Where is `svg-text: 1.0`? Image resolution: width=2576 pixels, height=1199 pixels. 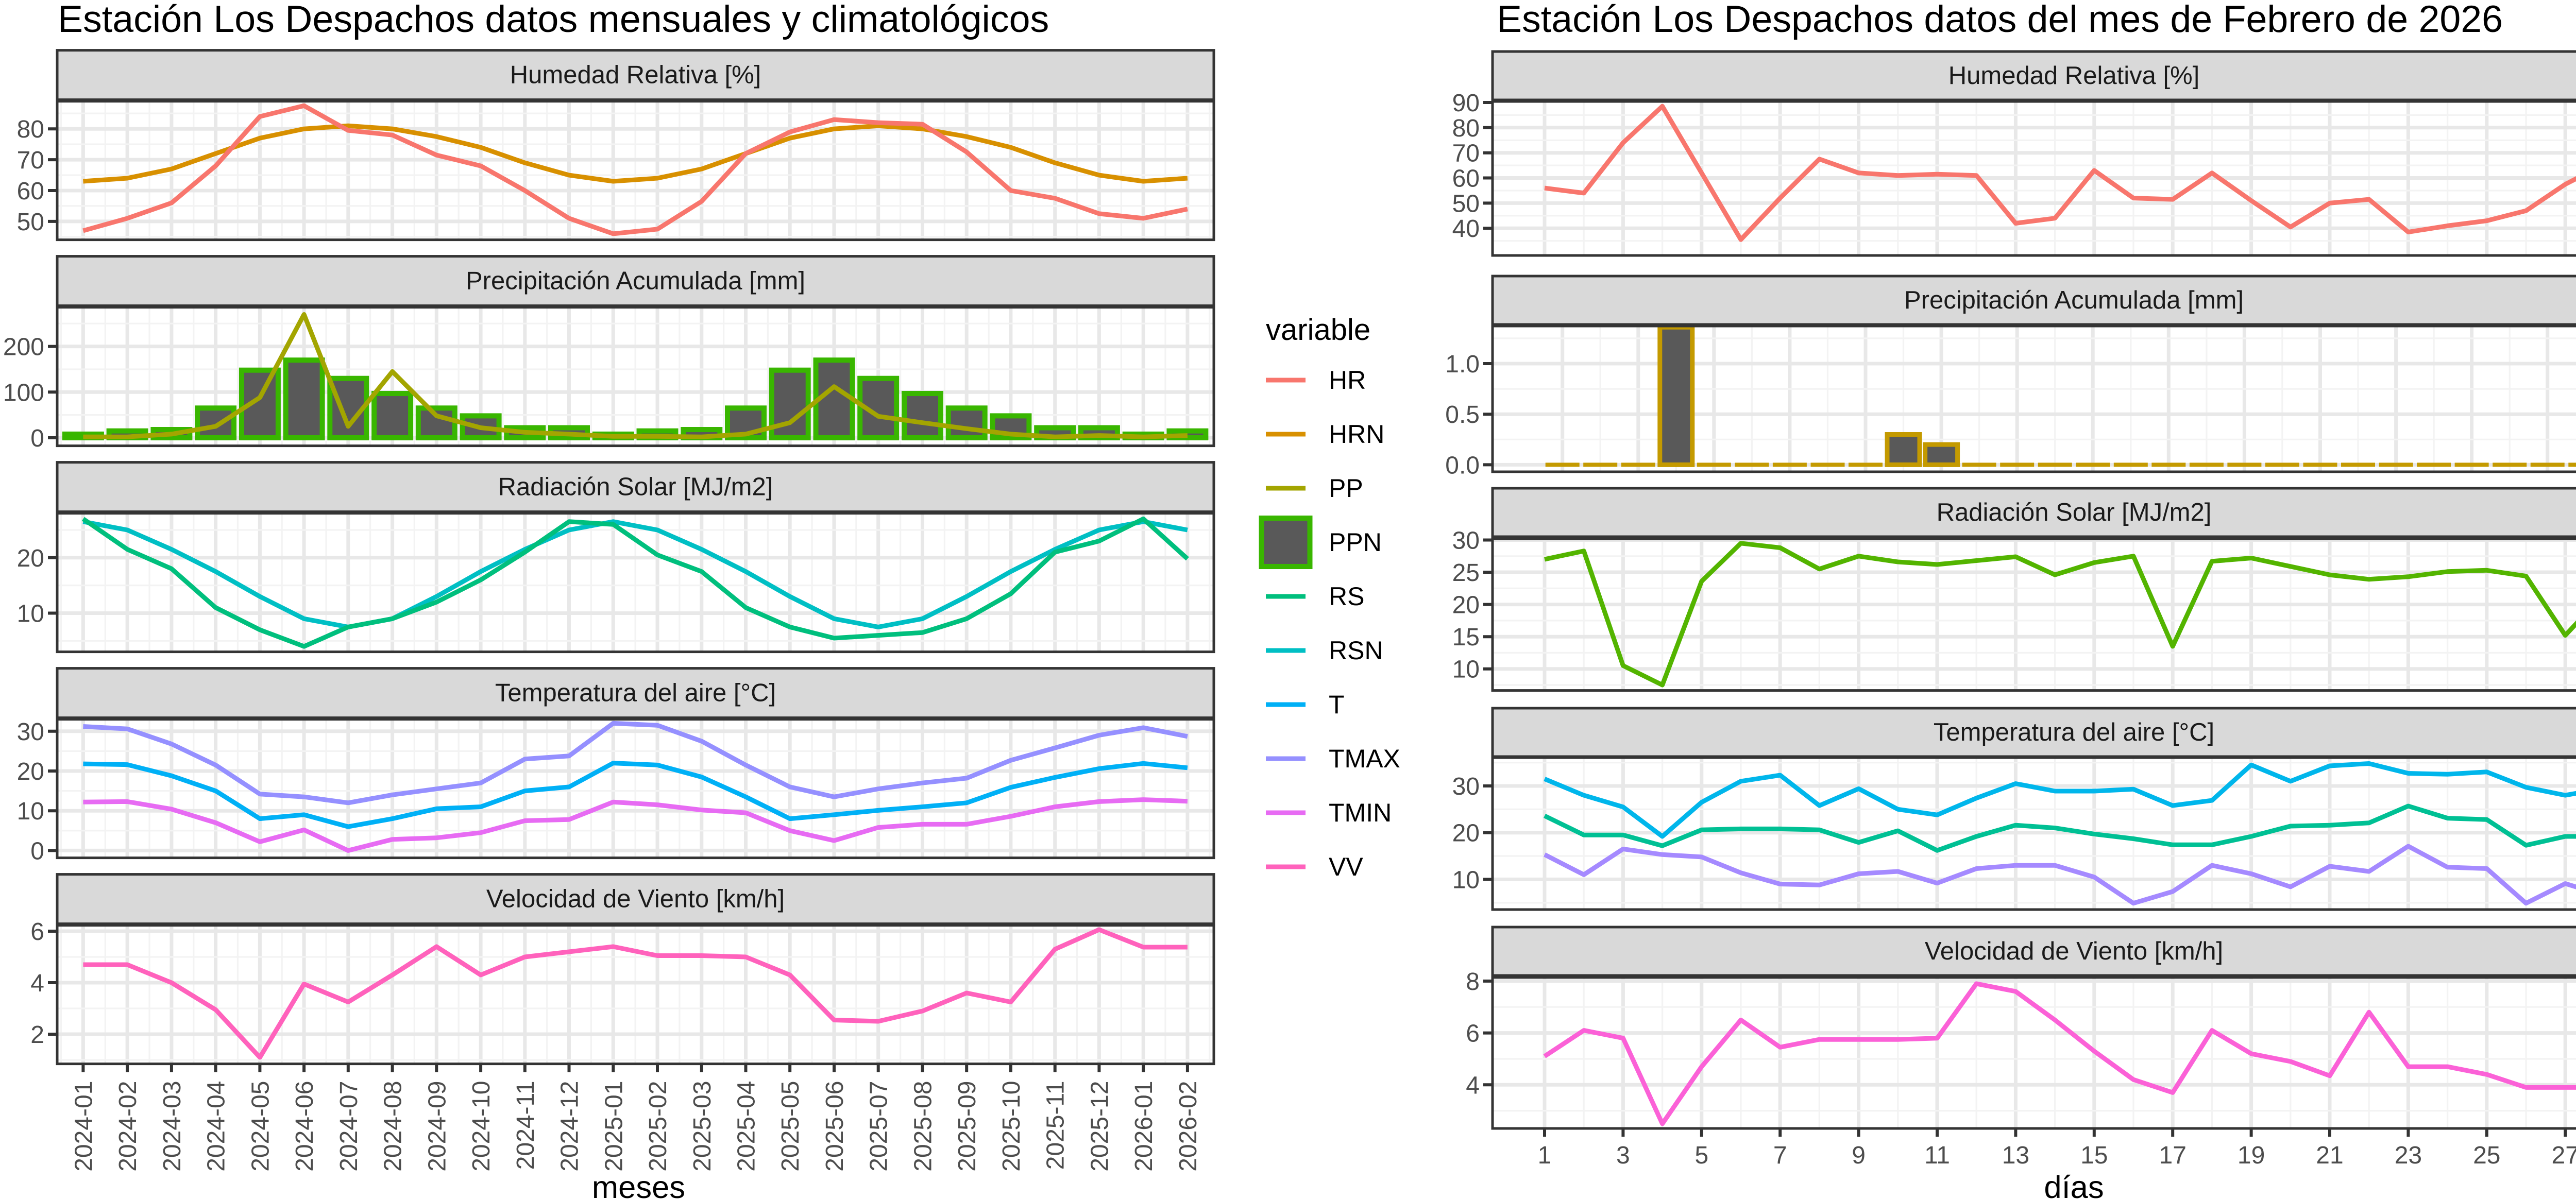
svg-text: 1.0 is located at coordinates (1462, 364).